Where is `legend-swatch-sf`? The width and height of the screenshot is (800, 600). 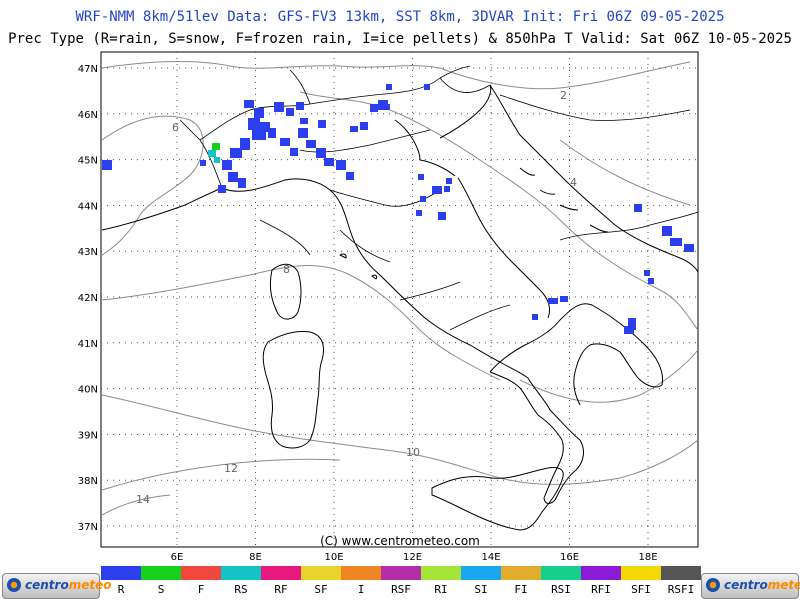 legend-swatch-sf is located at coordinates (321, 573).